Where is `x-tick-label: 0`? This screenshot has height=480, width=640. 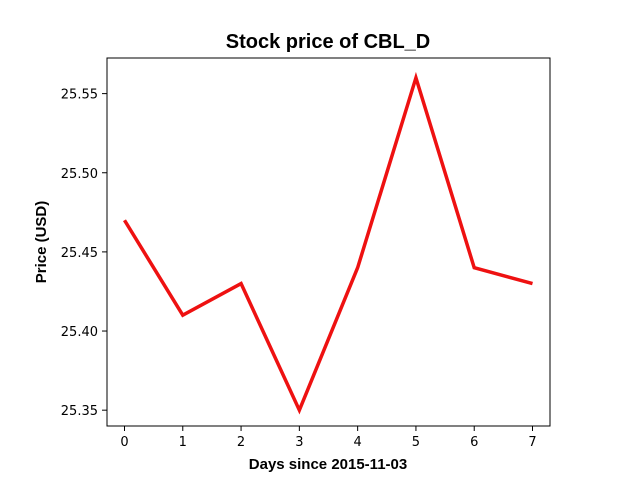 x-tick-label: 0 is located at coordinates (124, 442).